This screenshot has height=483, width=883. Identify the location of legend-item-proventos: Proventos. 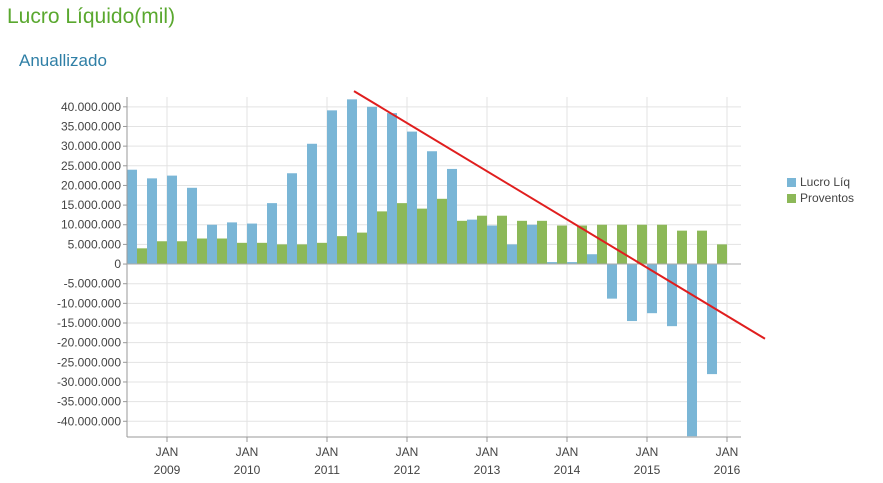
(820, 198).